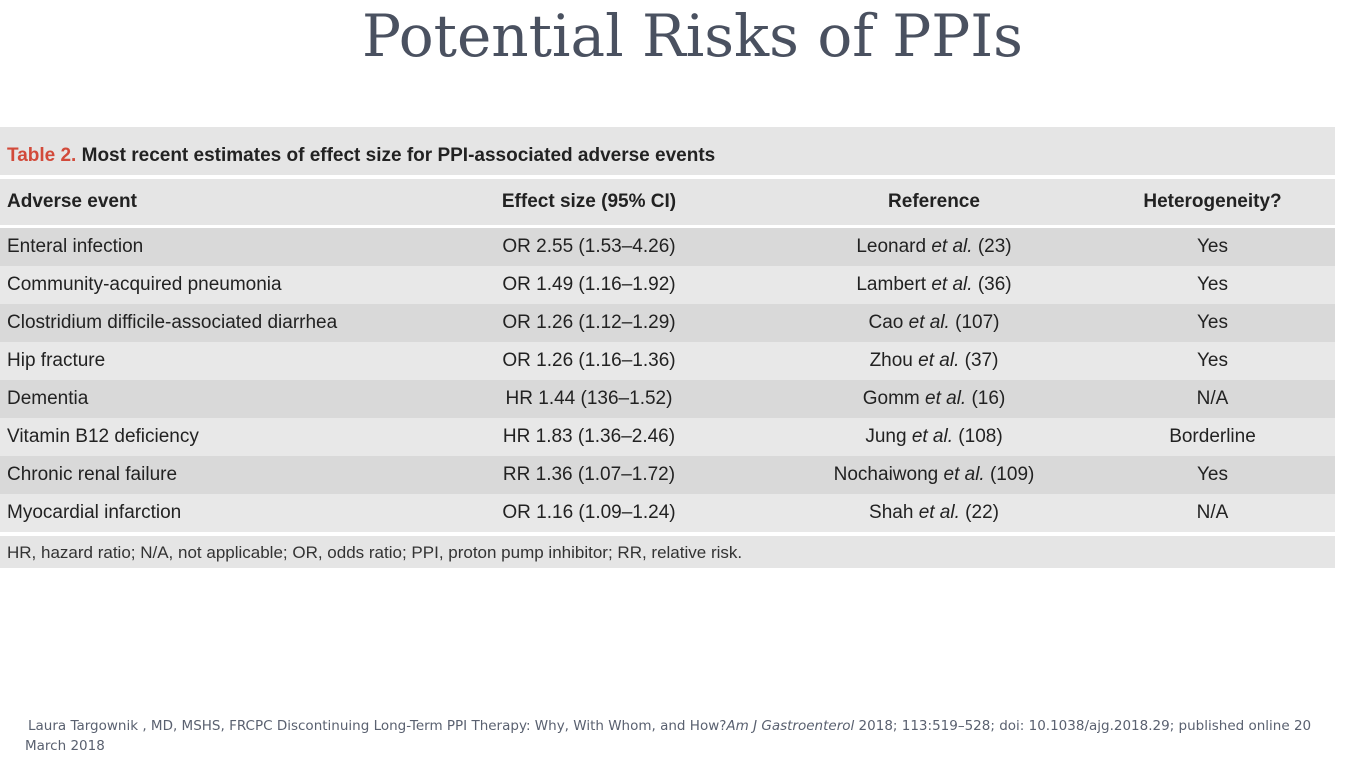 This screenshot has width=1350, height=768. I want to click on cell-reference: Gomm et al. (16), so click(934, 399).